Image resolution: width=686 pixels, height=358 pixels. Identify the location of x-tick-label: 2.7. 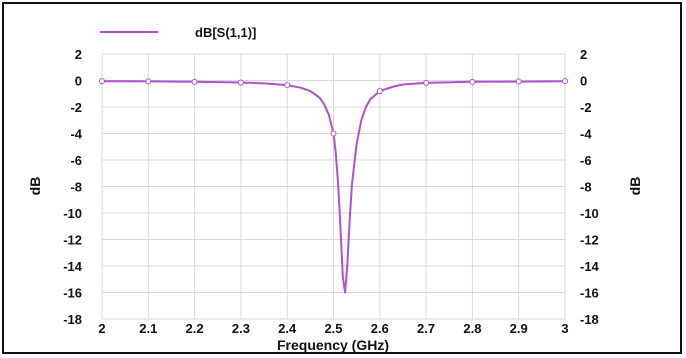
(426, 328).